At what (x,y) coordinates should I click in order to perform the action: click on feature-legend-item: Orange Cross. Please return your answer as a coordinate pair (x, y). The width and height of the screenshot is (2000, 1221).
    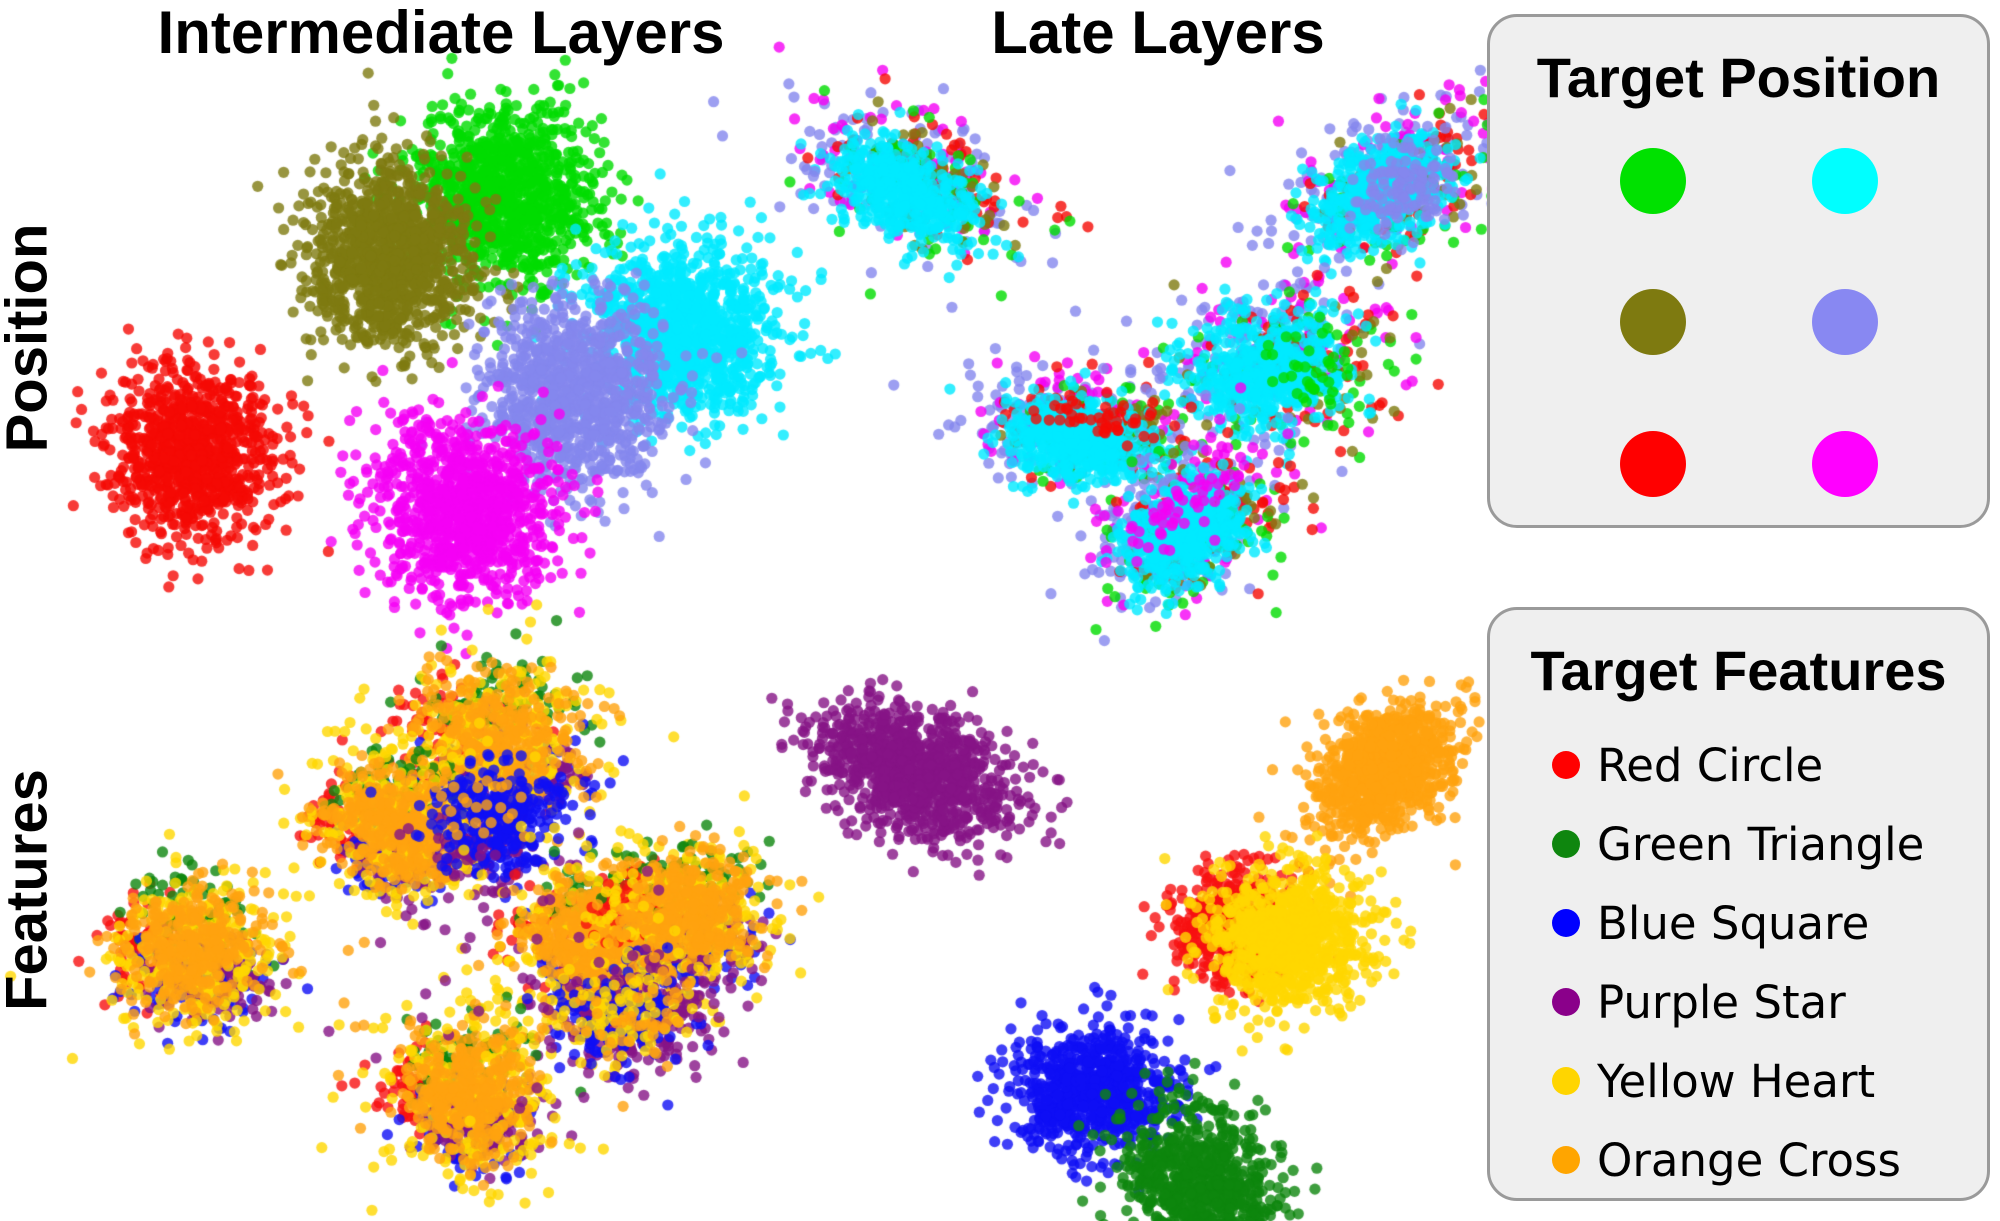
    Looking at the image, I should click on (1726, 1160).